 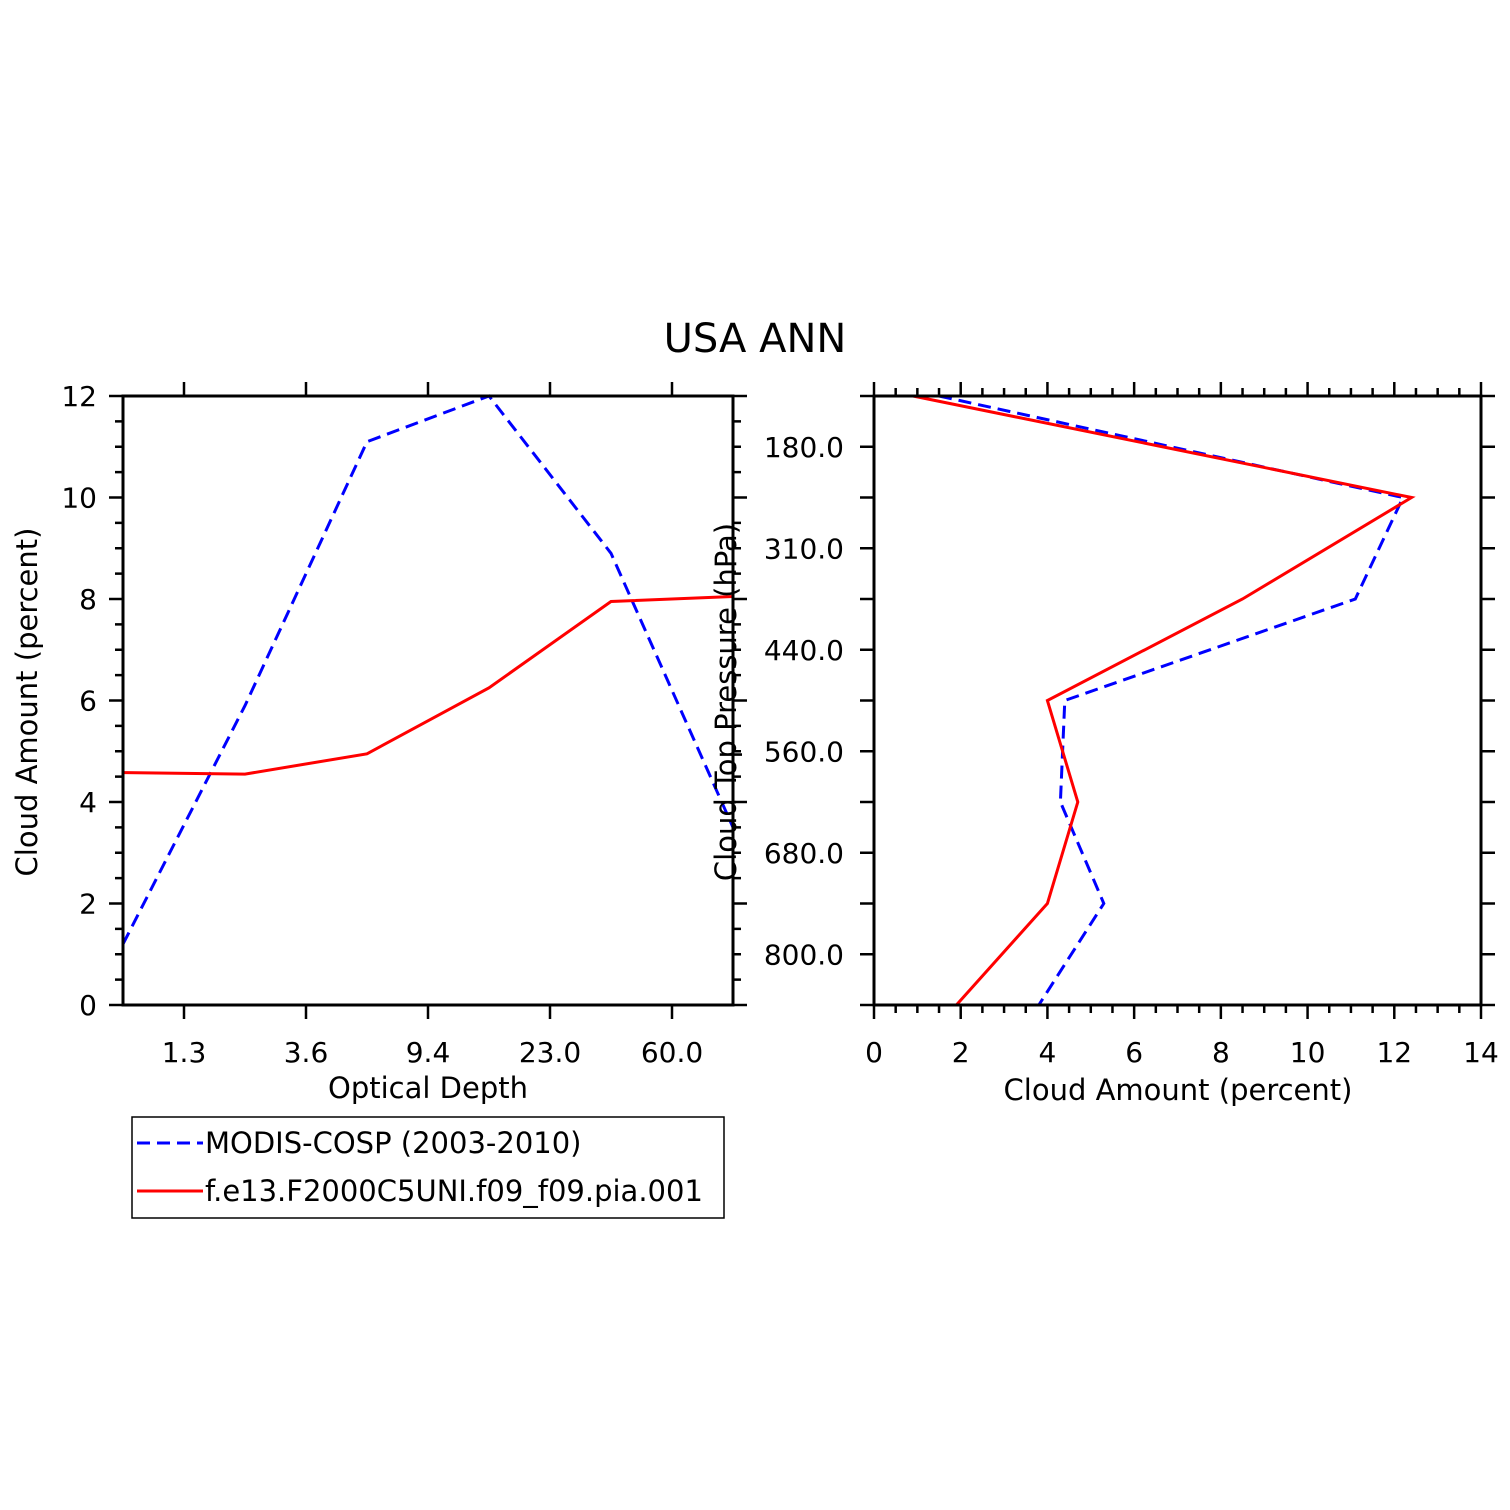 I want to click on right-x-tick-label: 0, so click(x=874, y=1052).